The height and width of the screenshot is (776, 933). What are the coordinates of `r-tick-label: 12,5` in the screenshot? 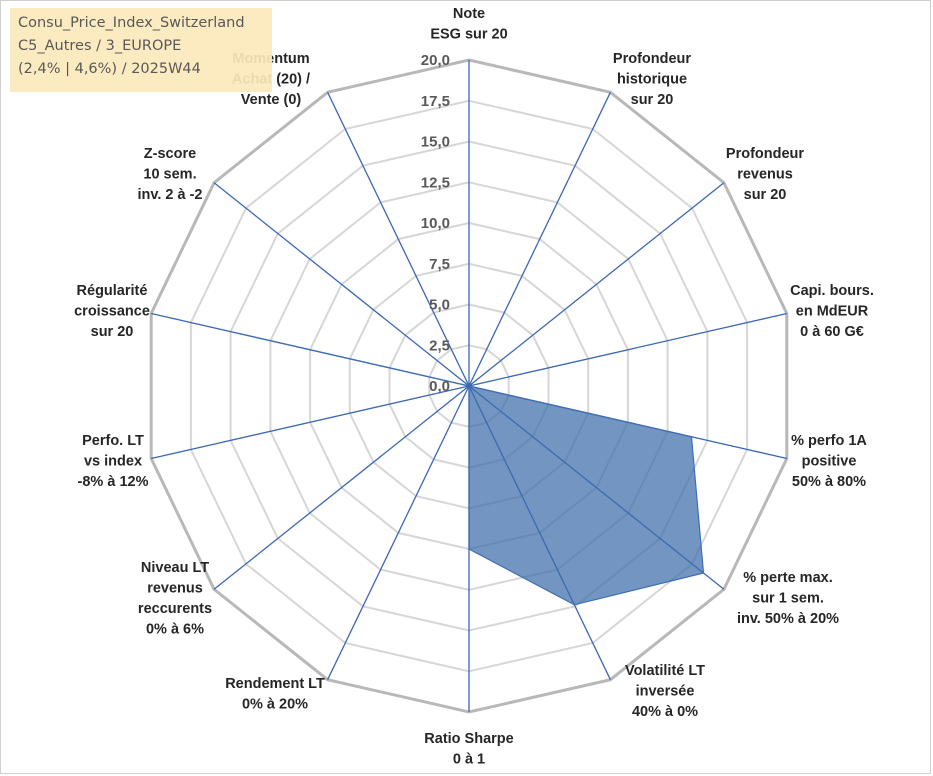 It's located at (435, 182).